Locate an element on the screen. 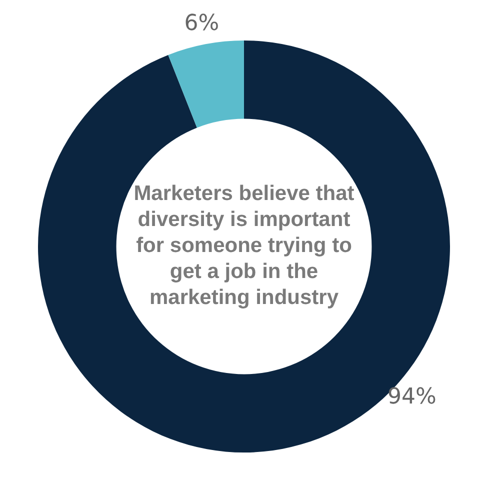  data-label: 6% is located at coordinates (202, 23).